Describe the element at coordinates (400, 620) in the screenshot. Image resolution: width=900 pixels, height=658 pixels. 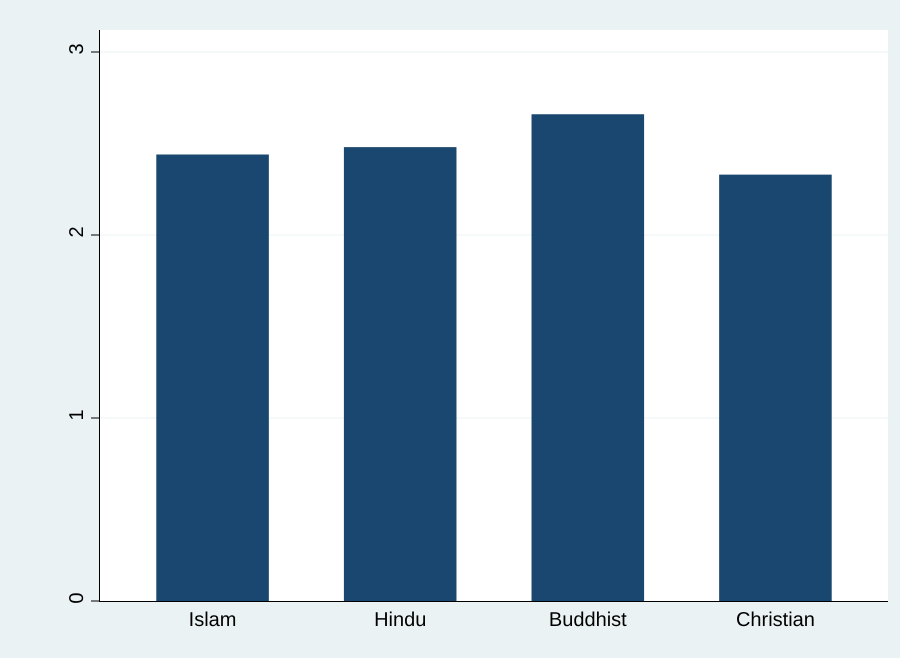
I see `x-tick-label: Hindu` at that location.